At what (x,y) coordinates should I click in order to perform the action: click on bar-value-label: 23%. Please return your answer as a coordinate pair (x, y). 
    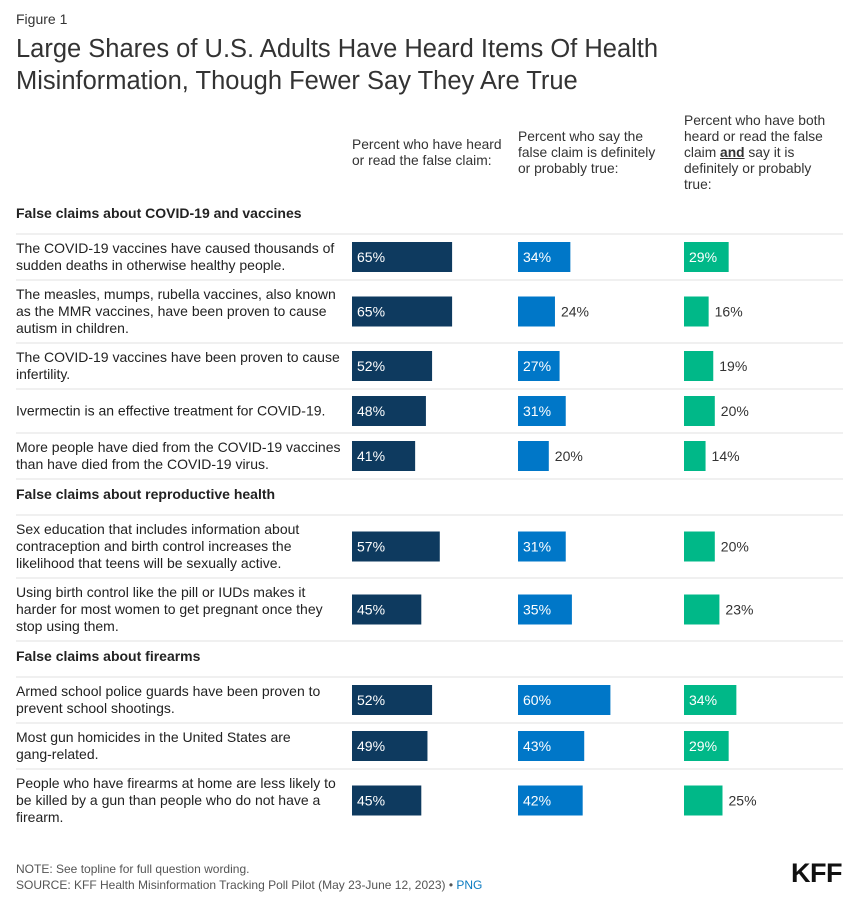
    Looking at the image, I should click on (739, 610).